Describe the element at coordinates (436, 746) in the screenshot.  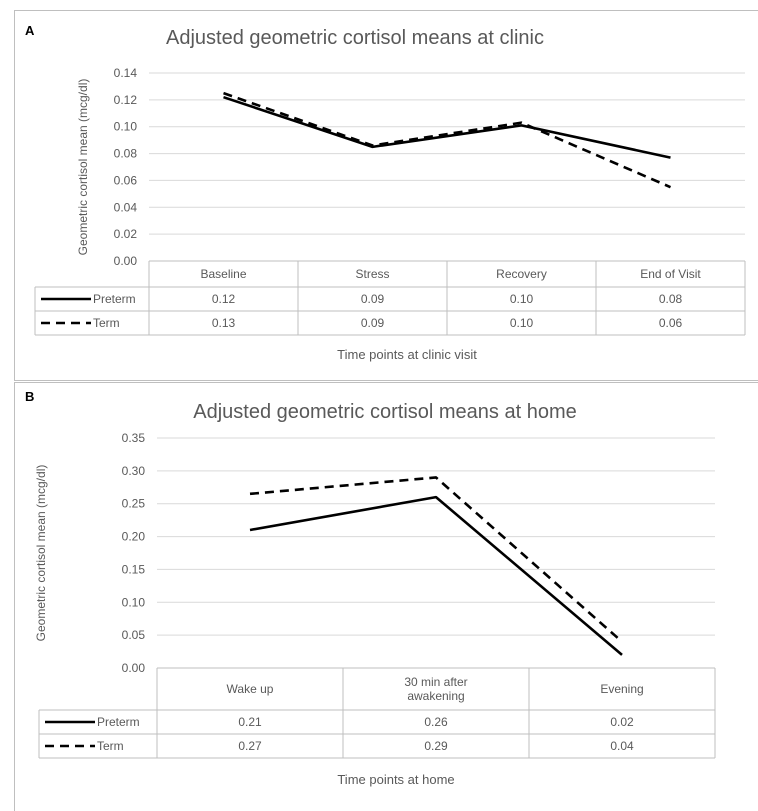
I see `table-value-term-b: 0.29` at that location.